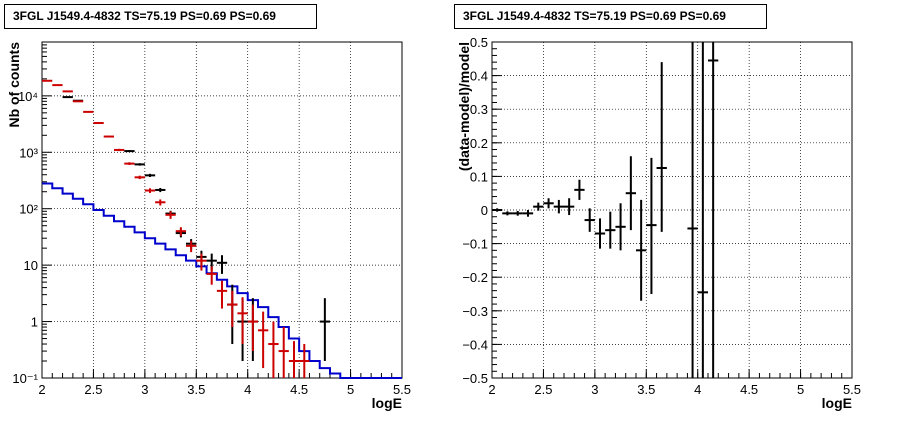 The width and height of the screenshot is (898, 421). Describe the element at coordinates (464, 106) in the screenshot. I see `right-y-axis-title: (data-model)/model` at that location.